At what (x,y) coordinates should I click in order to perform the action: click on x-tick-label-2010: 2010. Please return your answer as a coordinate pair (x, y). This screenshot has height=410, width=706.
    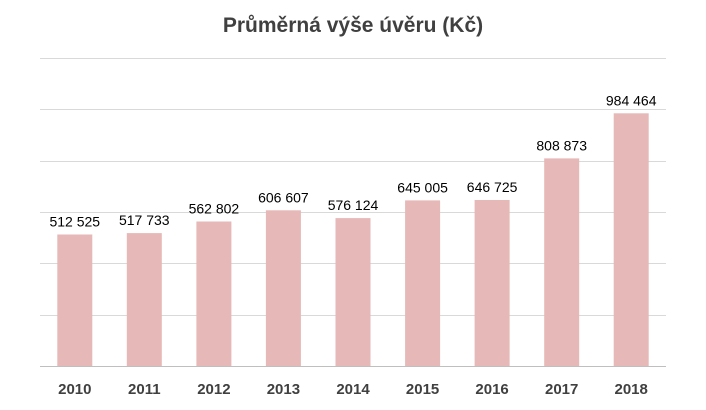
    Looking at the image, I should click on (74, 389).